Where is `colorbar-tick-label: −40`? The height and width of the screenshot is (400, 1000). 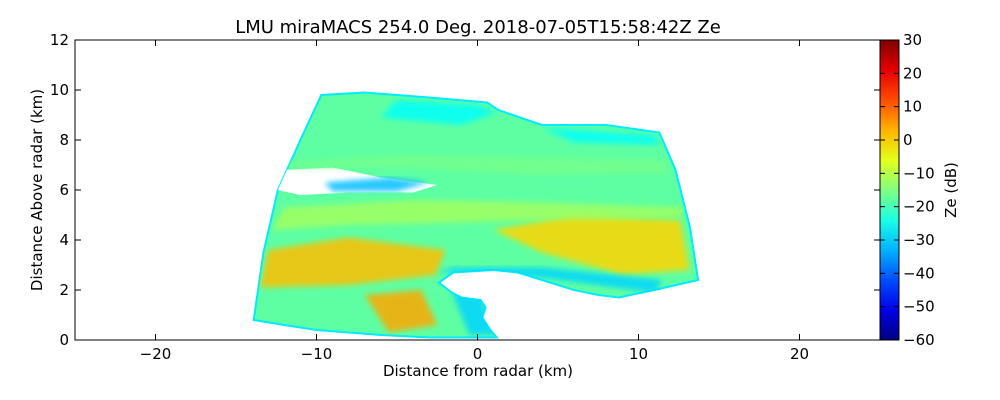
colorbar-tick-label: −40 is located at coordinates (919, 273).